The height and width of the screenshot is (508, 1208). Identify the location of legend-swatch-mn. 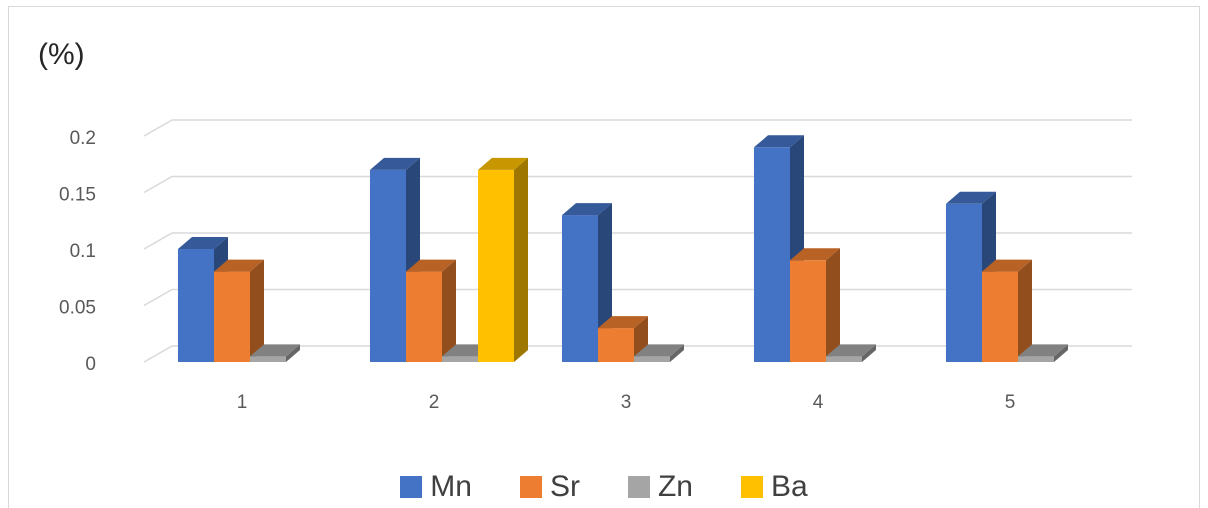
(411, 487).